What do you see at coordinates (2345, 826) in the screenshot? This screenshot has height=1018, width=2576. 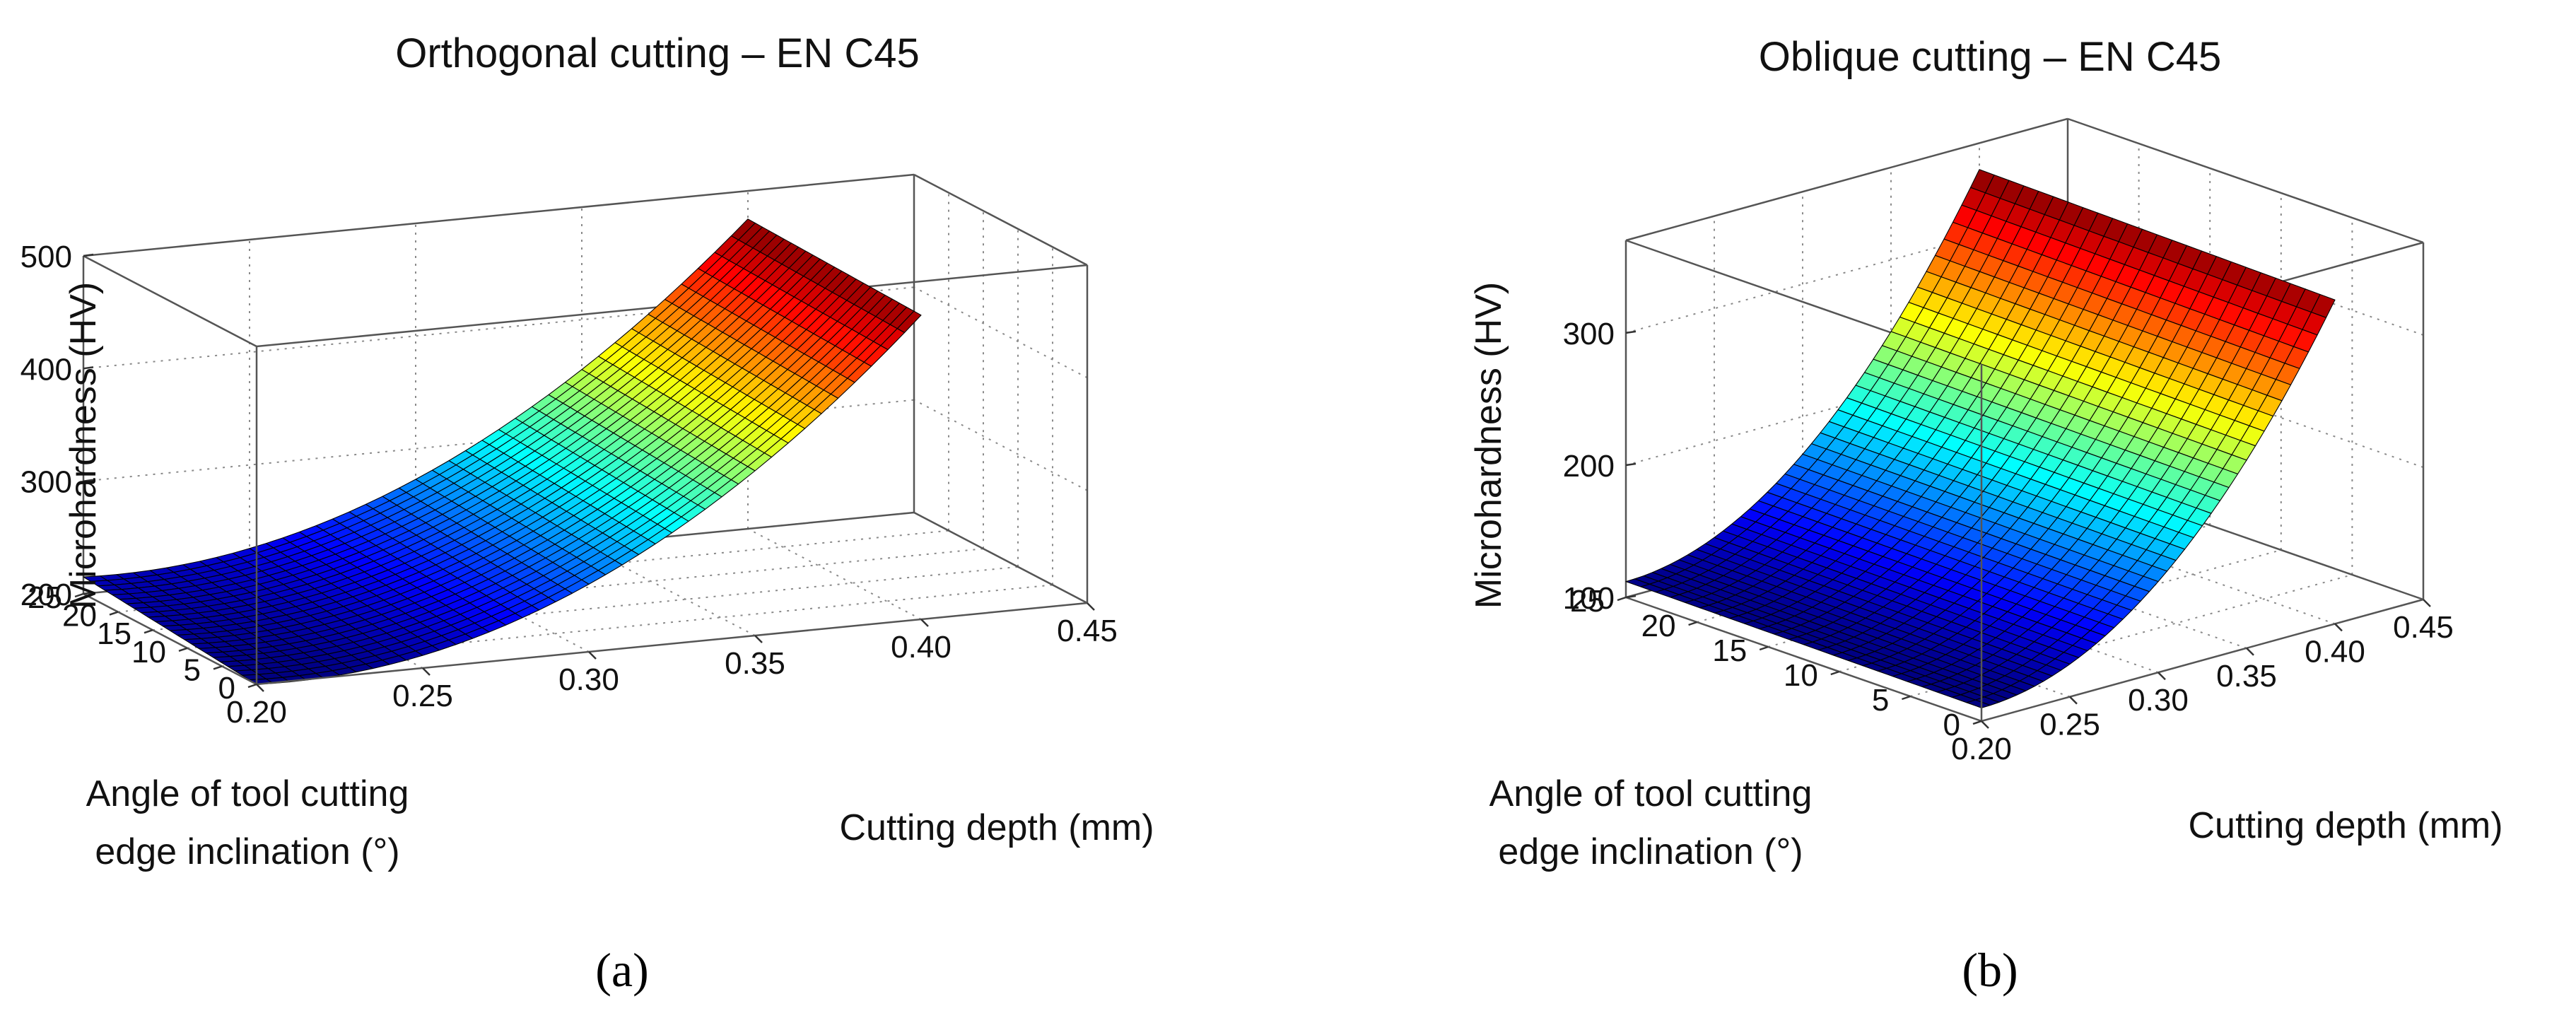 I see `chart-b-xlabel: Cutting depth (mm)` at bounding box center [2345, 826].